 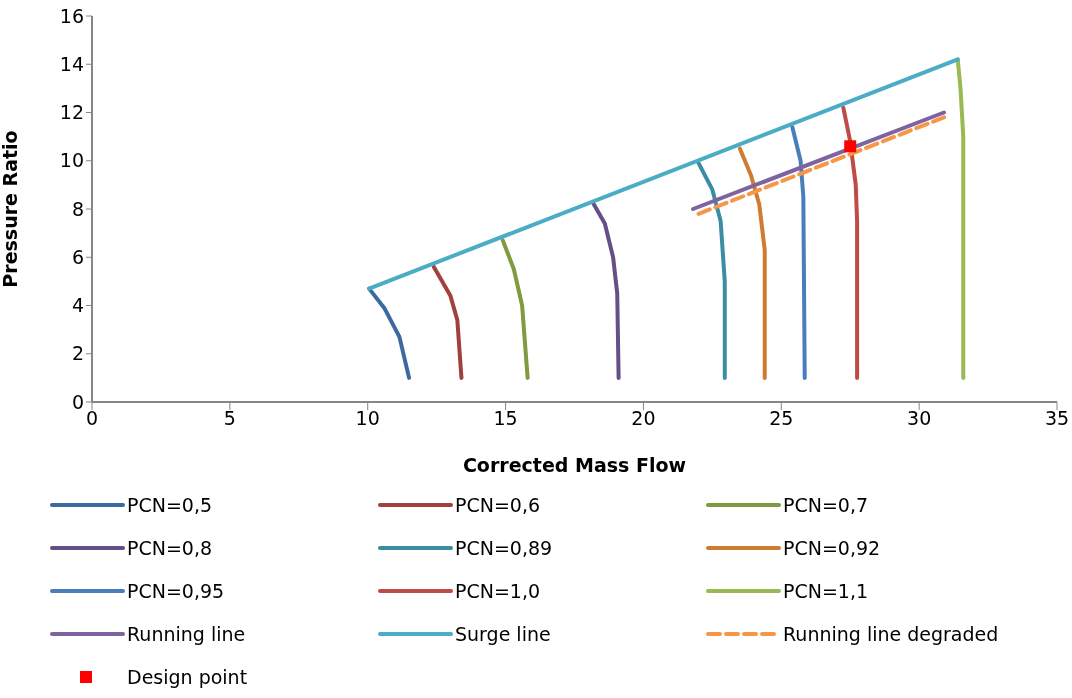 I want to click on y-tick-label: 6, so click(x=77, y=256).